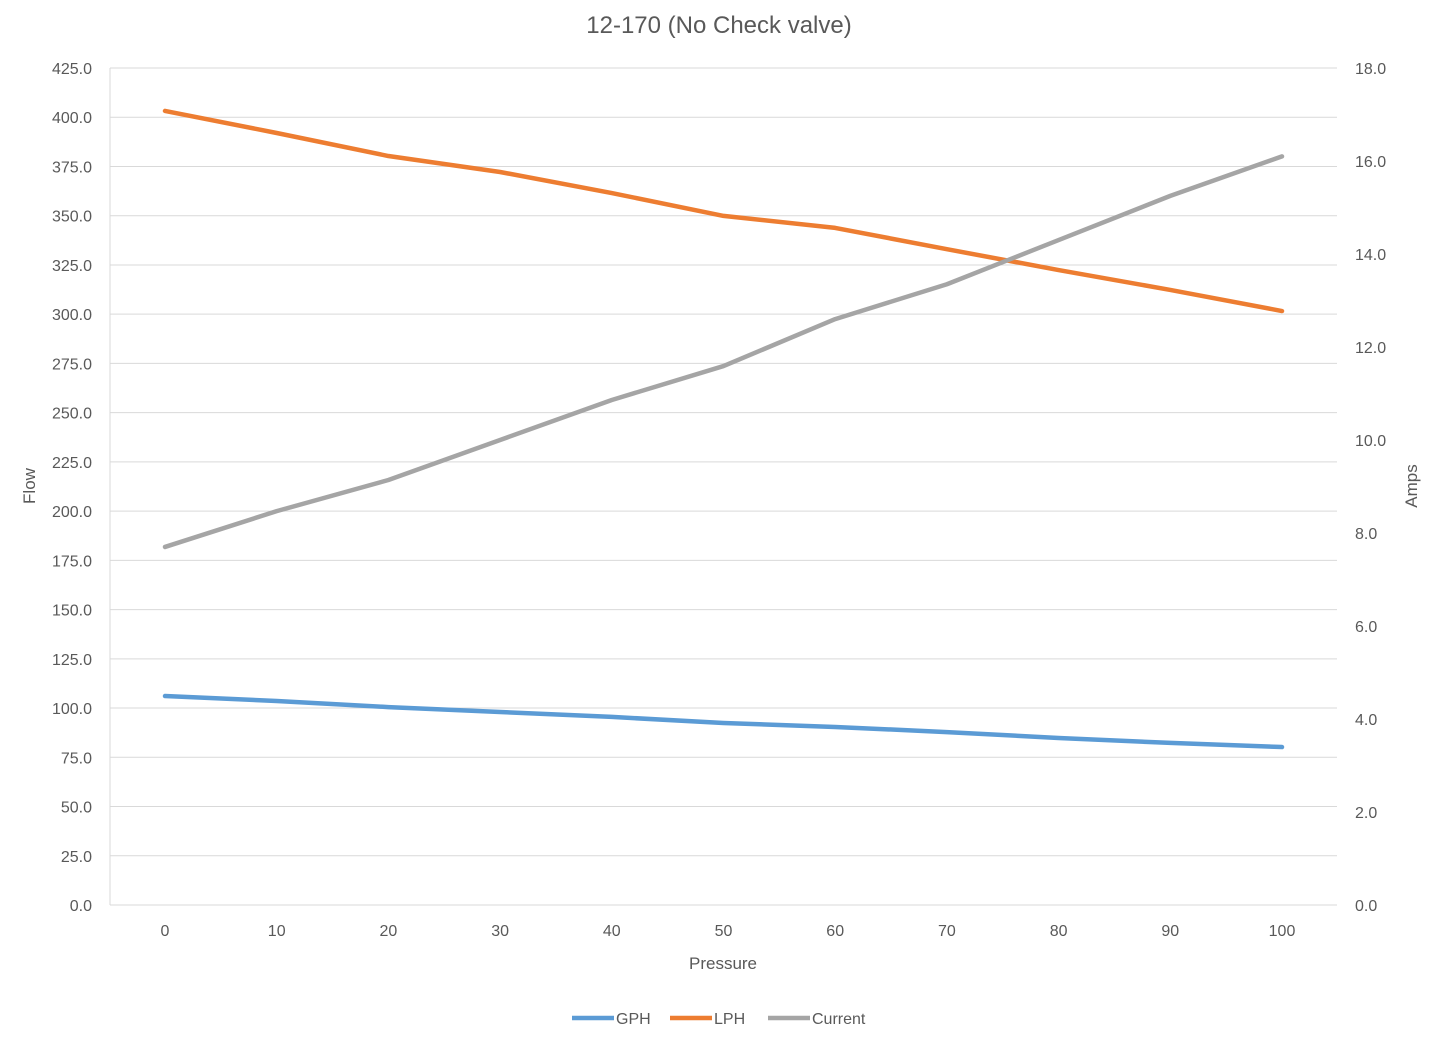 Image resolution: width=1445 pixels, height=1052 pixels. I want to click on y-axis-label: Flow, so click(29, 485).